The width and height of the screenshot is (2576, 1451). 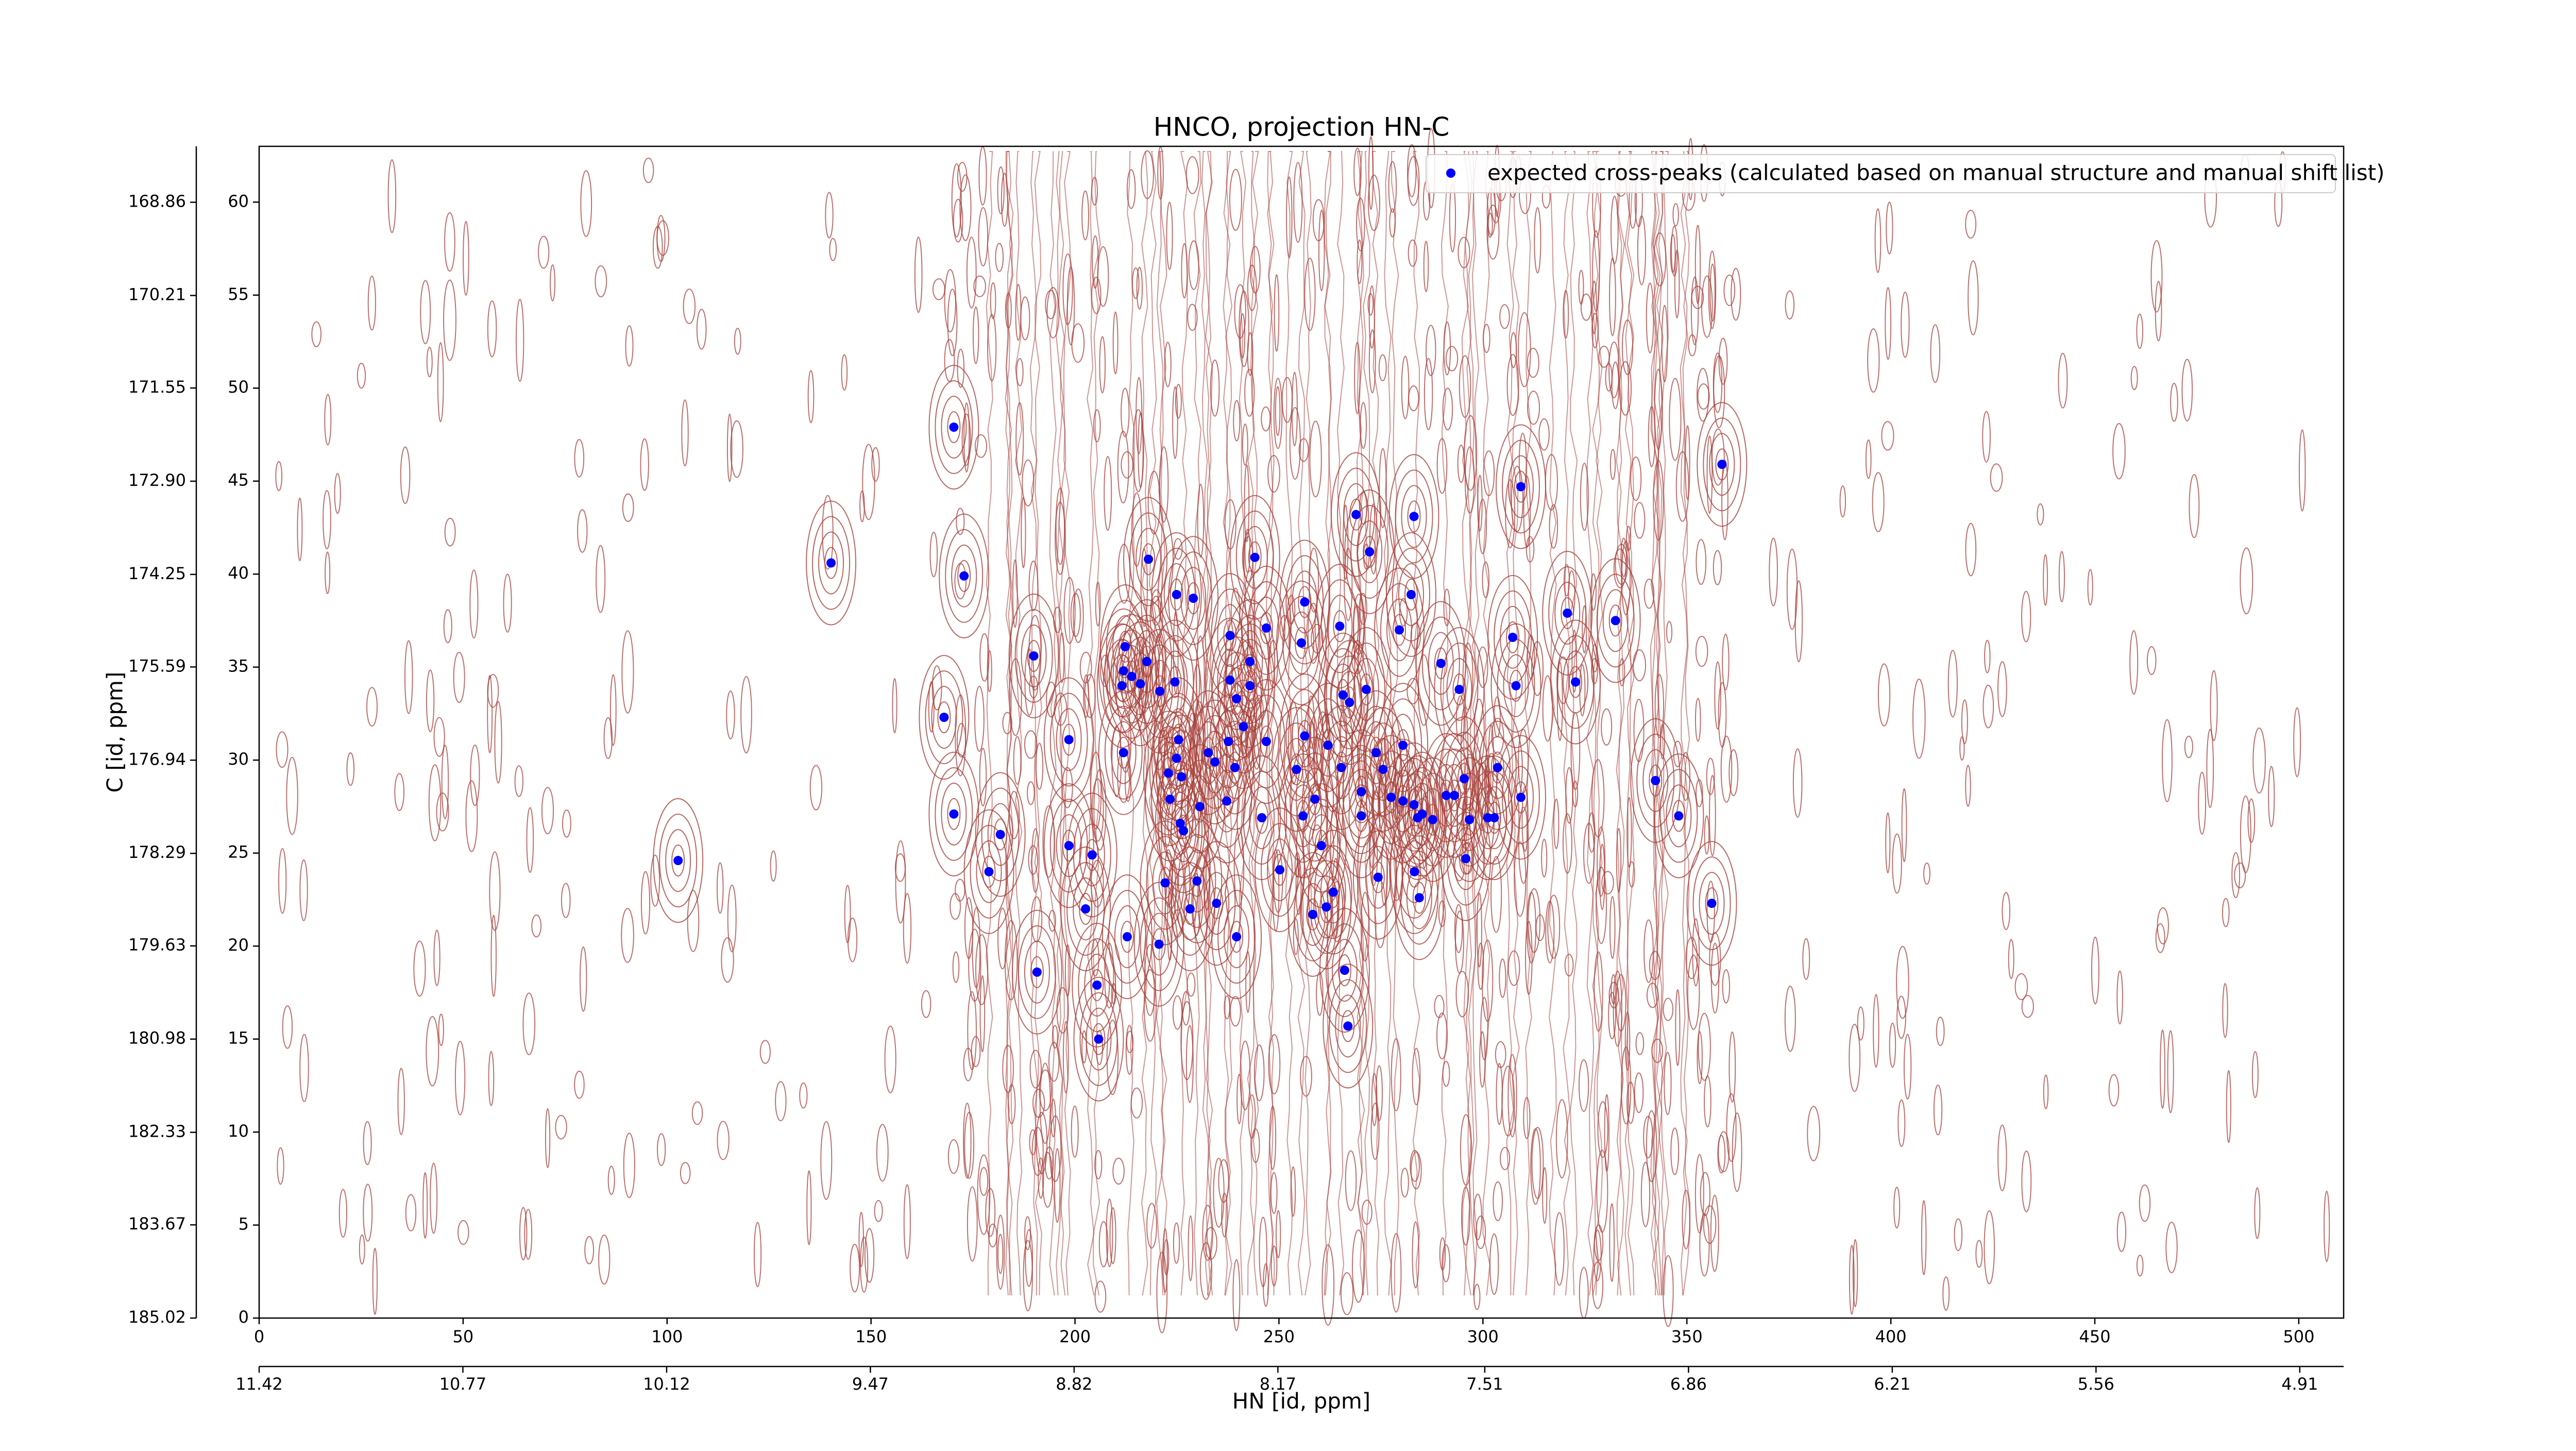 What do you see at coordinates (1881, 173) in the screenshot?
I see `legend-box` at bounding box center [1881, 173].